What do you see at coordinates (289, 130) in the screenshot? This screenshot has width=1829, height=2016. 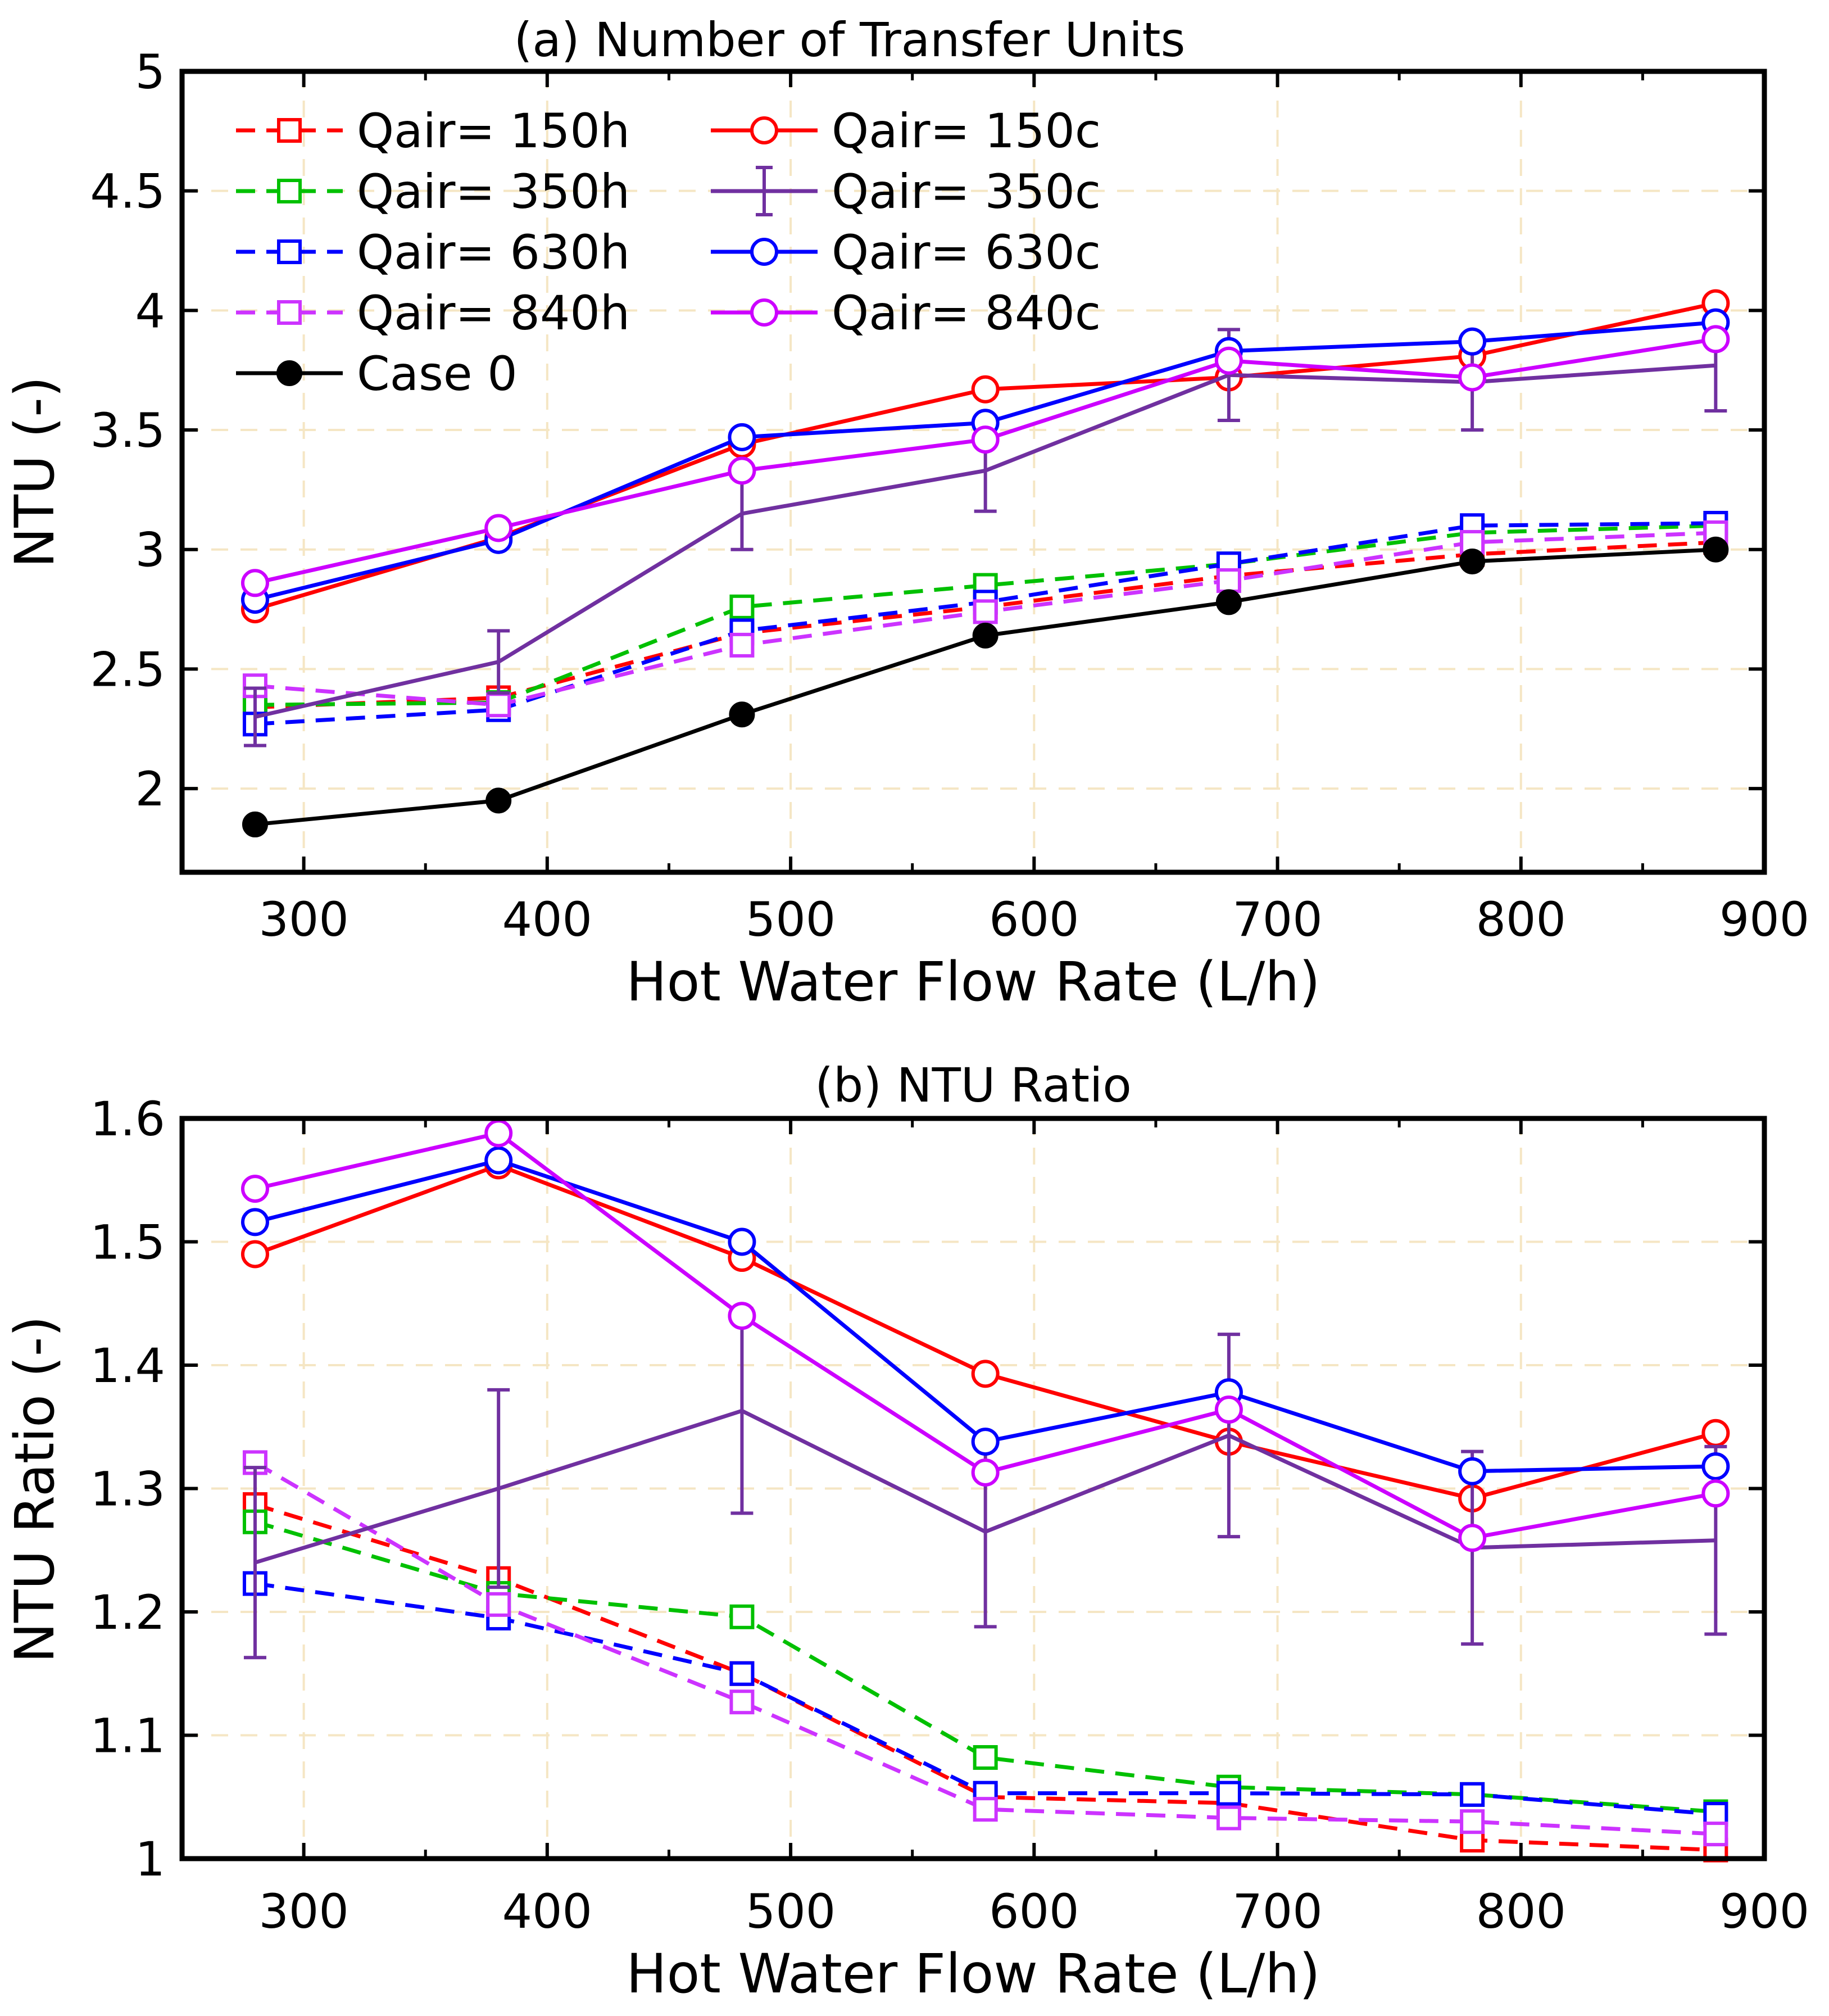 I see `chart-a-legend-qair-150h-marker` at bounding box center [289, 130].